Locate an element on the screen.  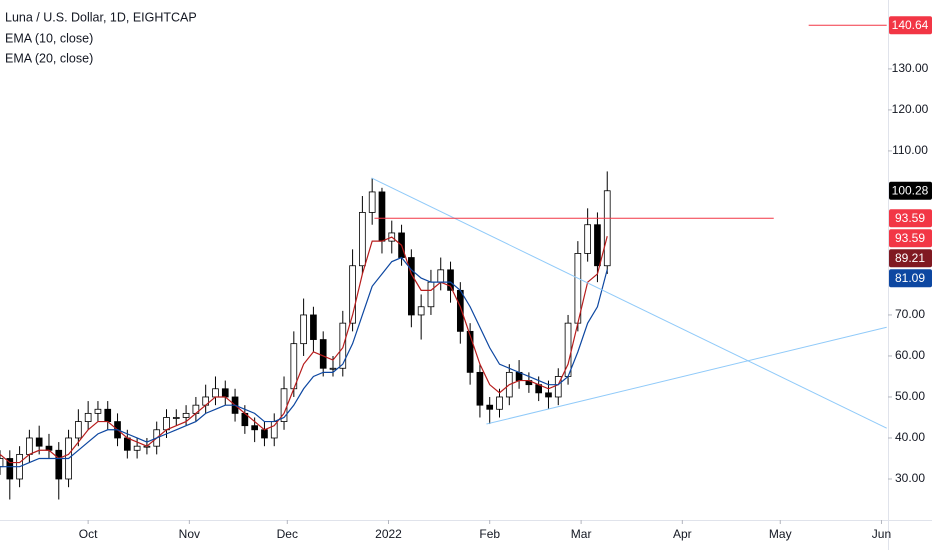
price-label: 100.28 is located at coordinates (910, 190).